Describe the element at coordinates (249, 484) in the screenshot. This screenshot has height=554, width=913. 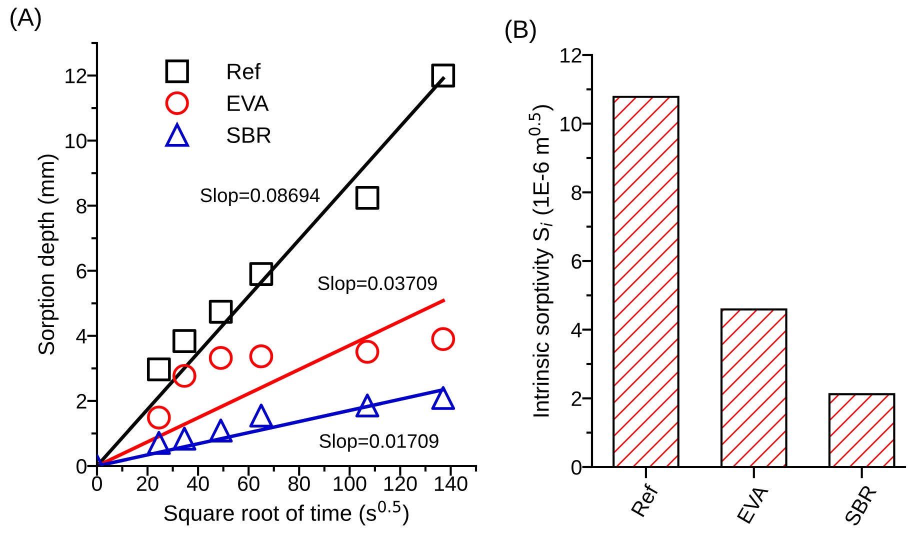
I see `x-tick-label: 60` at that location.